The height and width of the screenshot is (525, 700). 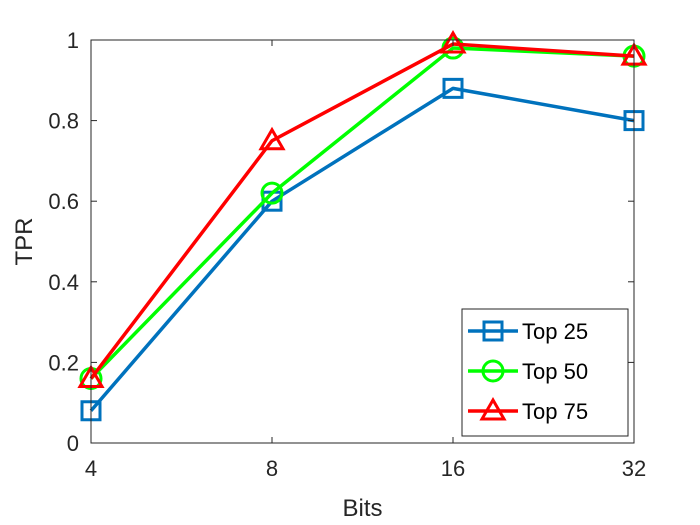 What do you see at coordinates (634, 468) in the screenshot?
I see `x-tick-label: 32` at bounding box center [634, 468].